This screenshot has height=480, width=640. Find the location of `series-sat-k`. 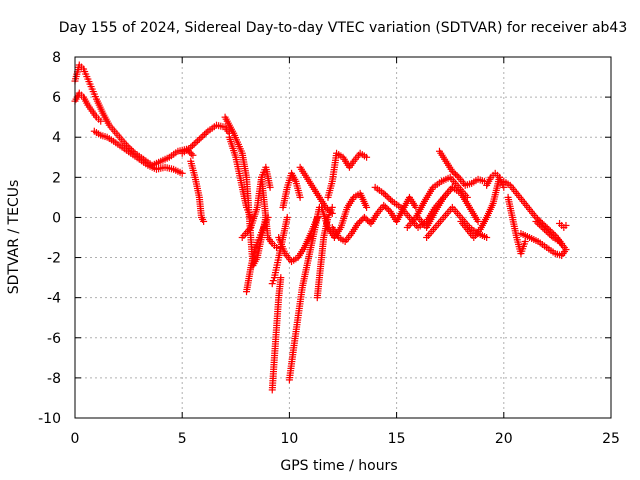

series-sat-k is located at coordinates (279, 250).